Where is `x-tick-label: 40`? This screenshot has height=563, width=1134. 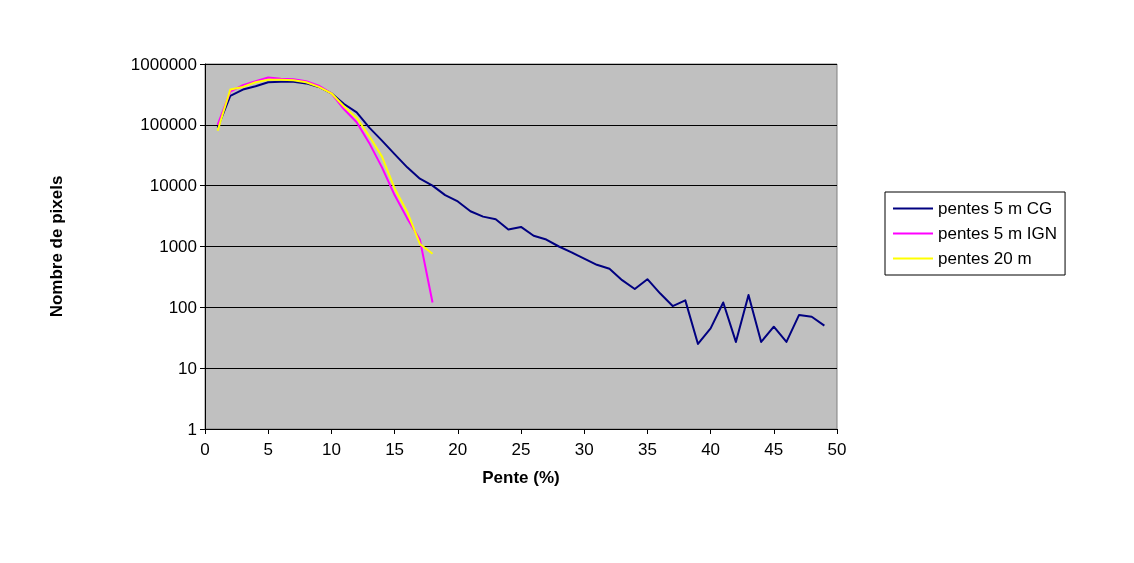 x-tick-label: 40 is located at coordinates (711, 449).